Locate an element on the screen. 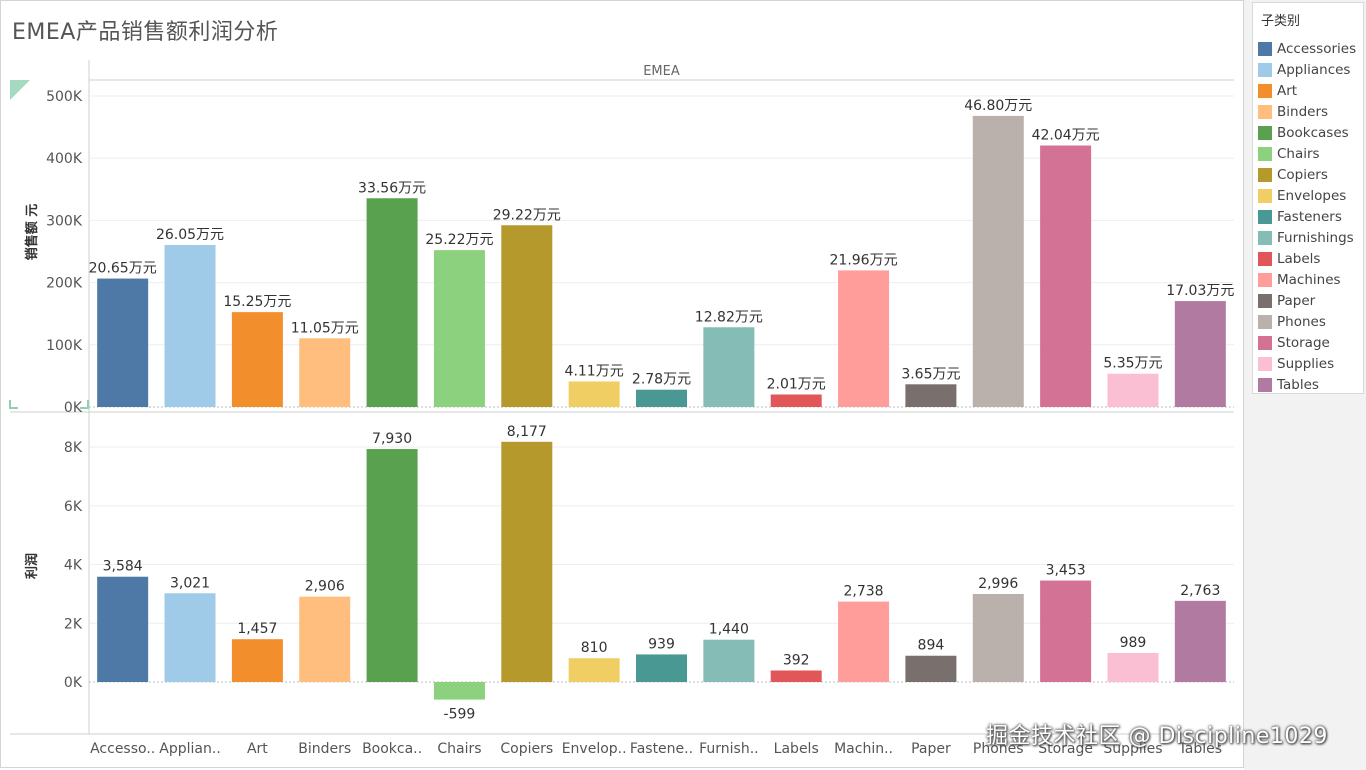 The image size is (1366, 770). x-tick-label: Tables is located at coordinates (1200, 749).